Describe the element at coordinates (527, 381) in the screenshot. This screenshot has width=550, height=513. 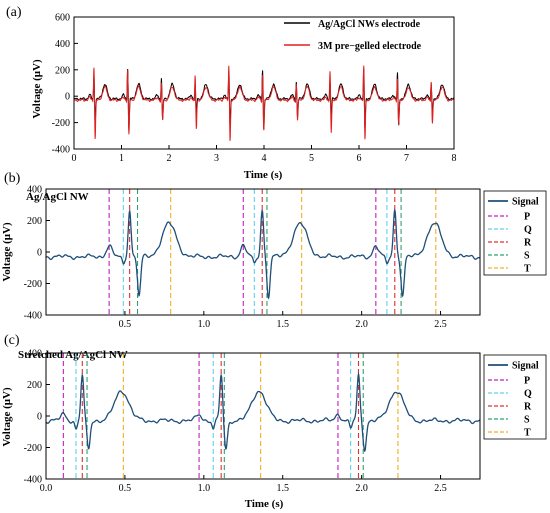
I see `panel-c-legend-P-label: P` at that location.